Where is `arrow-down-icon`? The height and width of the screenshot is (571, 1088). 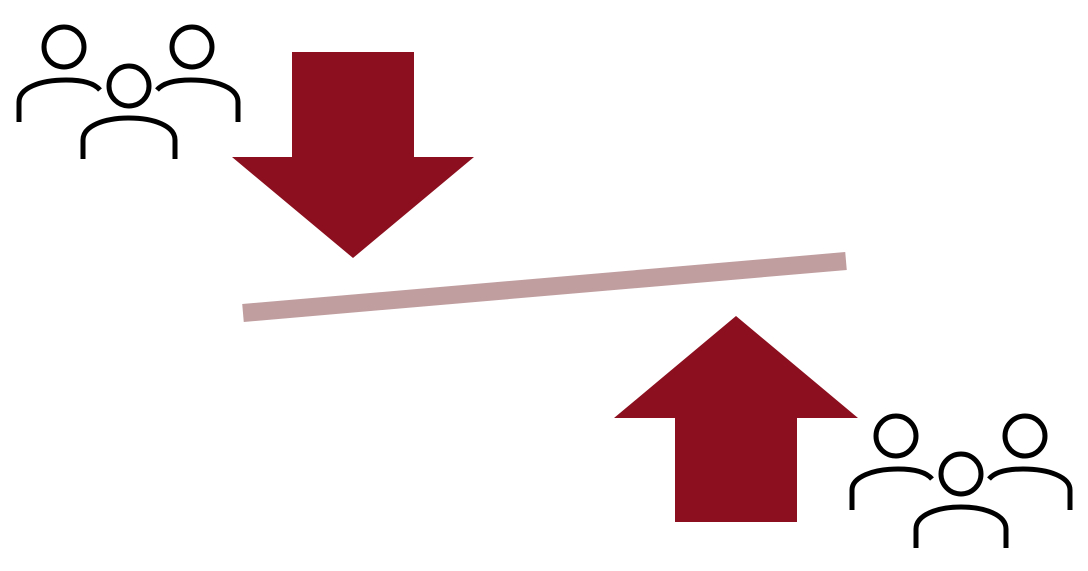 arrow-down-icon is located at coordinates (353, 155).